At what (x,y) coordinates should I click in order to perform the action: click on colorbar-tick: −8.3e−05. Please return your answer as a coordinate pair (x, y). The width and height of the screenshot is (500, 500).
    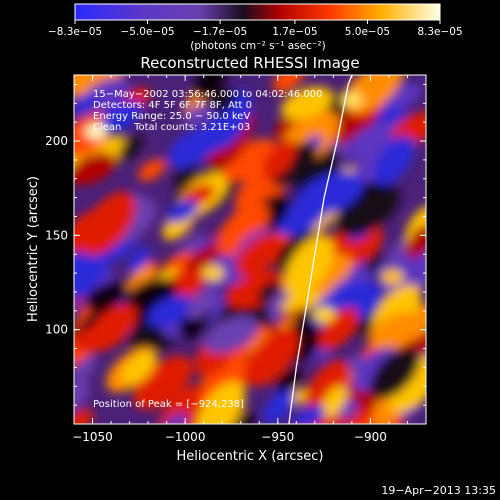
    Looking at the image, I should click on (75, 29).